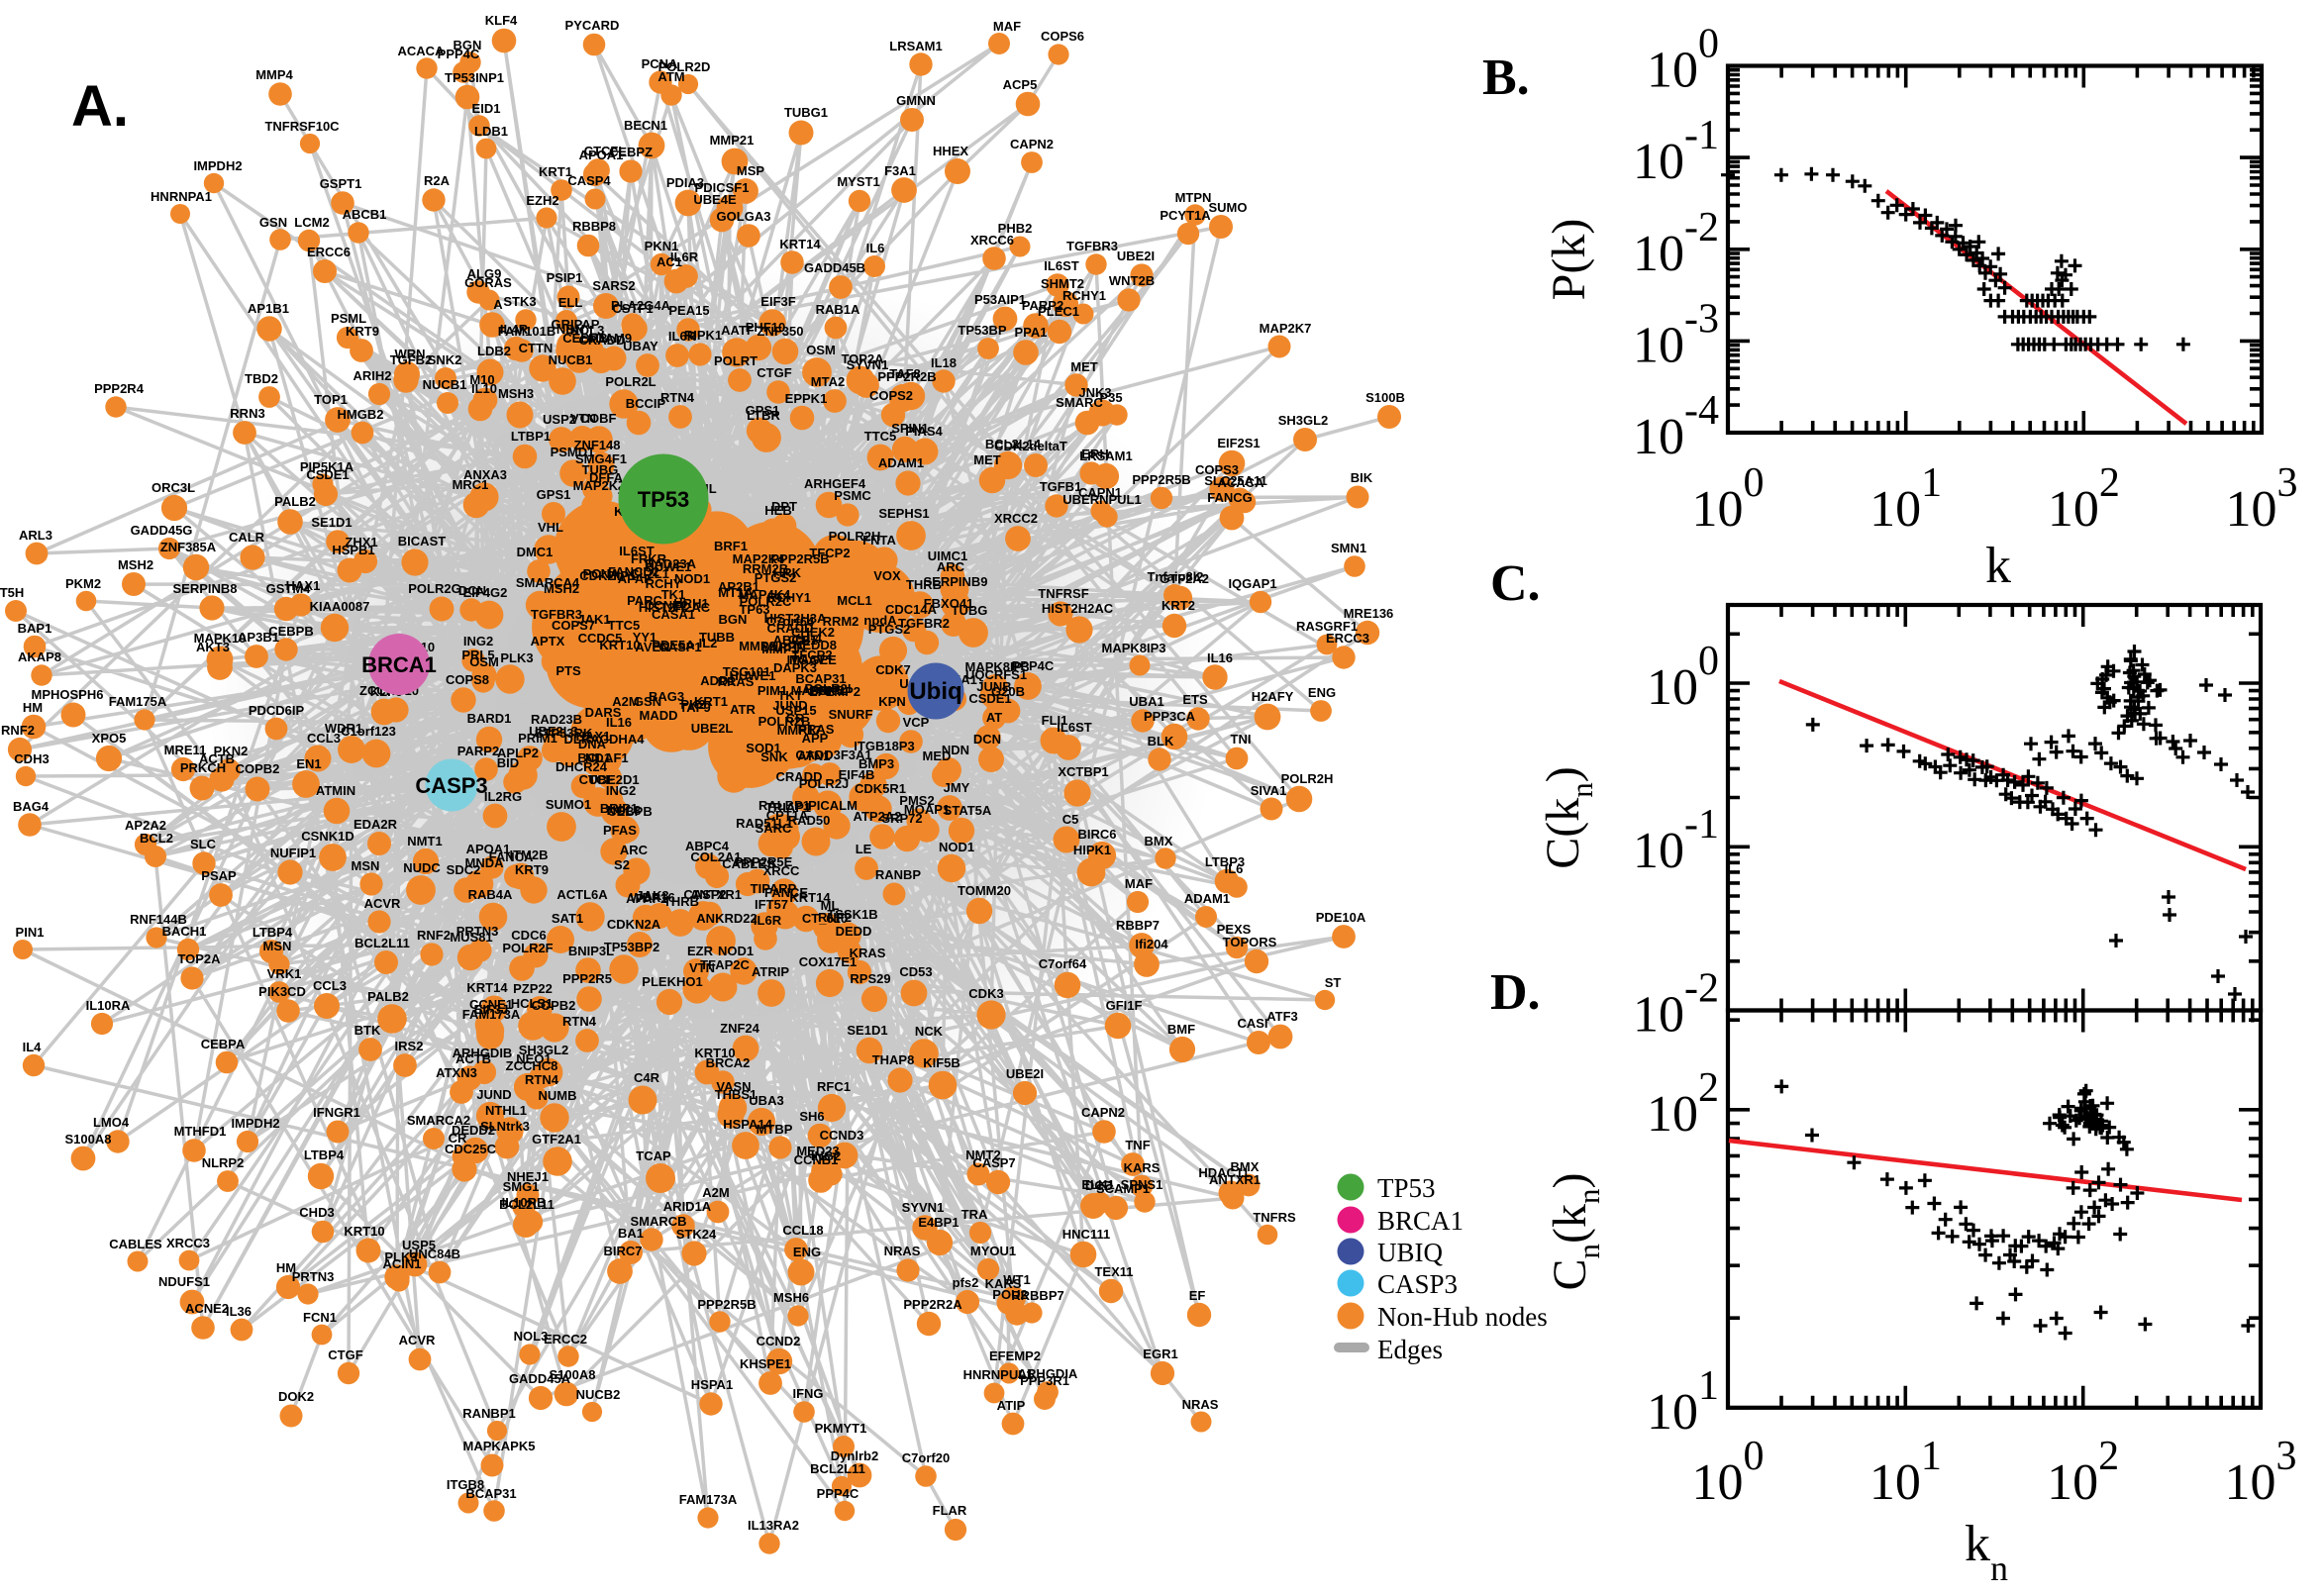 The width and height of the screenshot is (2323, 1596). What do you see at coordinates (722, 187) in the screenshot?
I see `svg-text: PDICSF1` at bounding box center [722, 187].